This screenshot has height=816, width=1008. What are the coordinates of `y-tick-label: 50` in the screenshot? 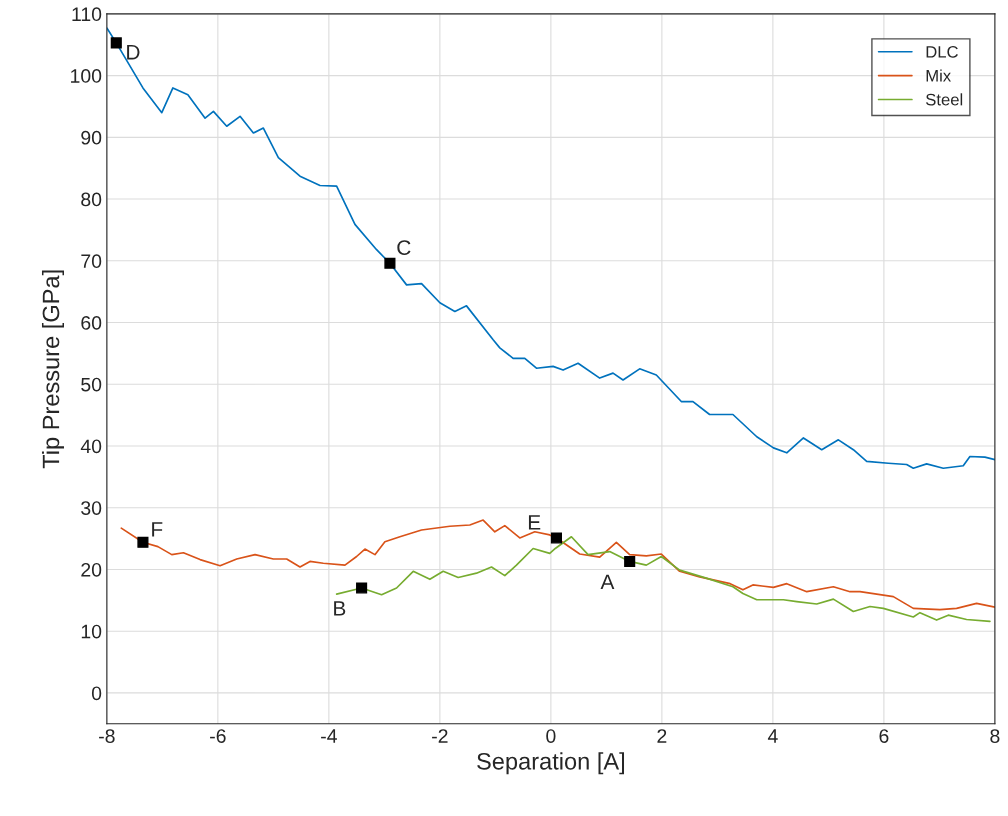 It's located at (91, 384).